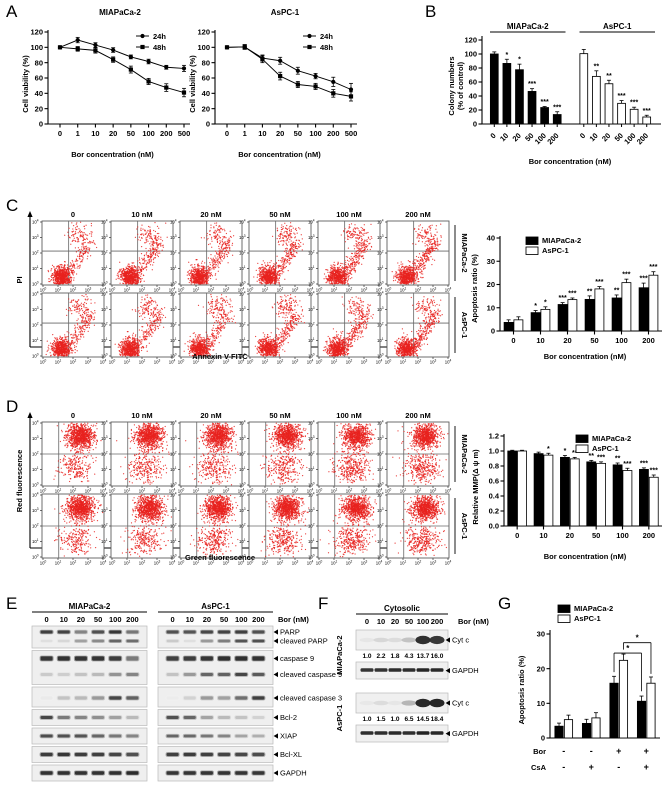  I want to click on panel-letter-d: D, so click(12, 407).